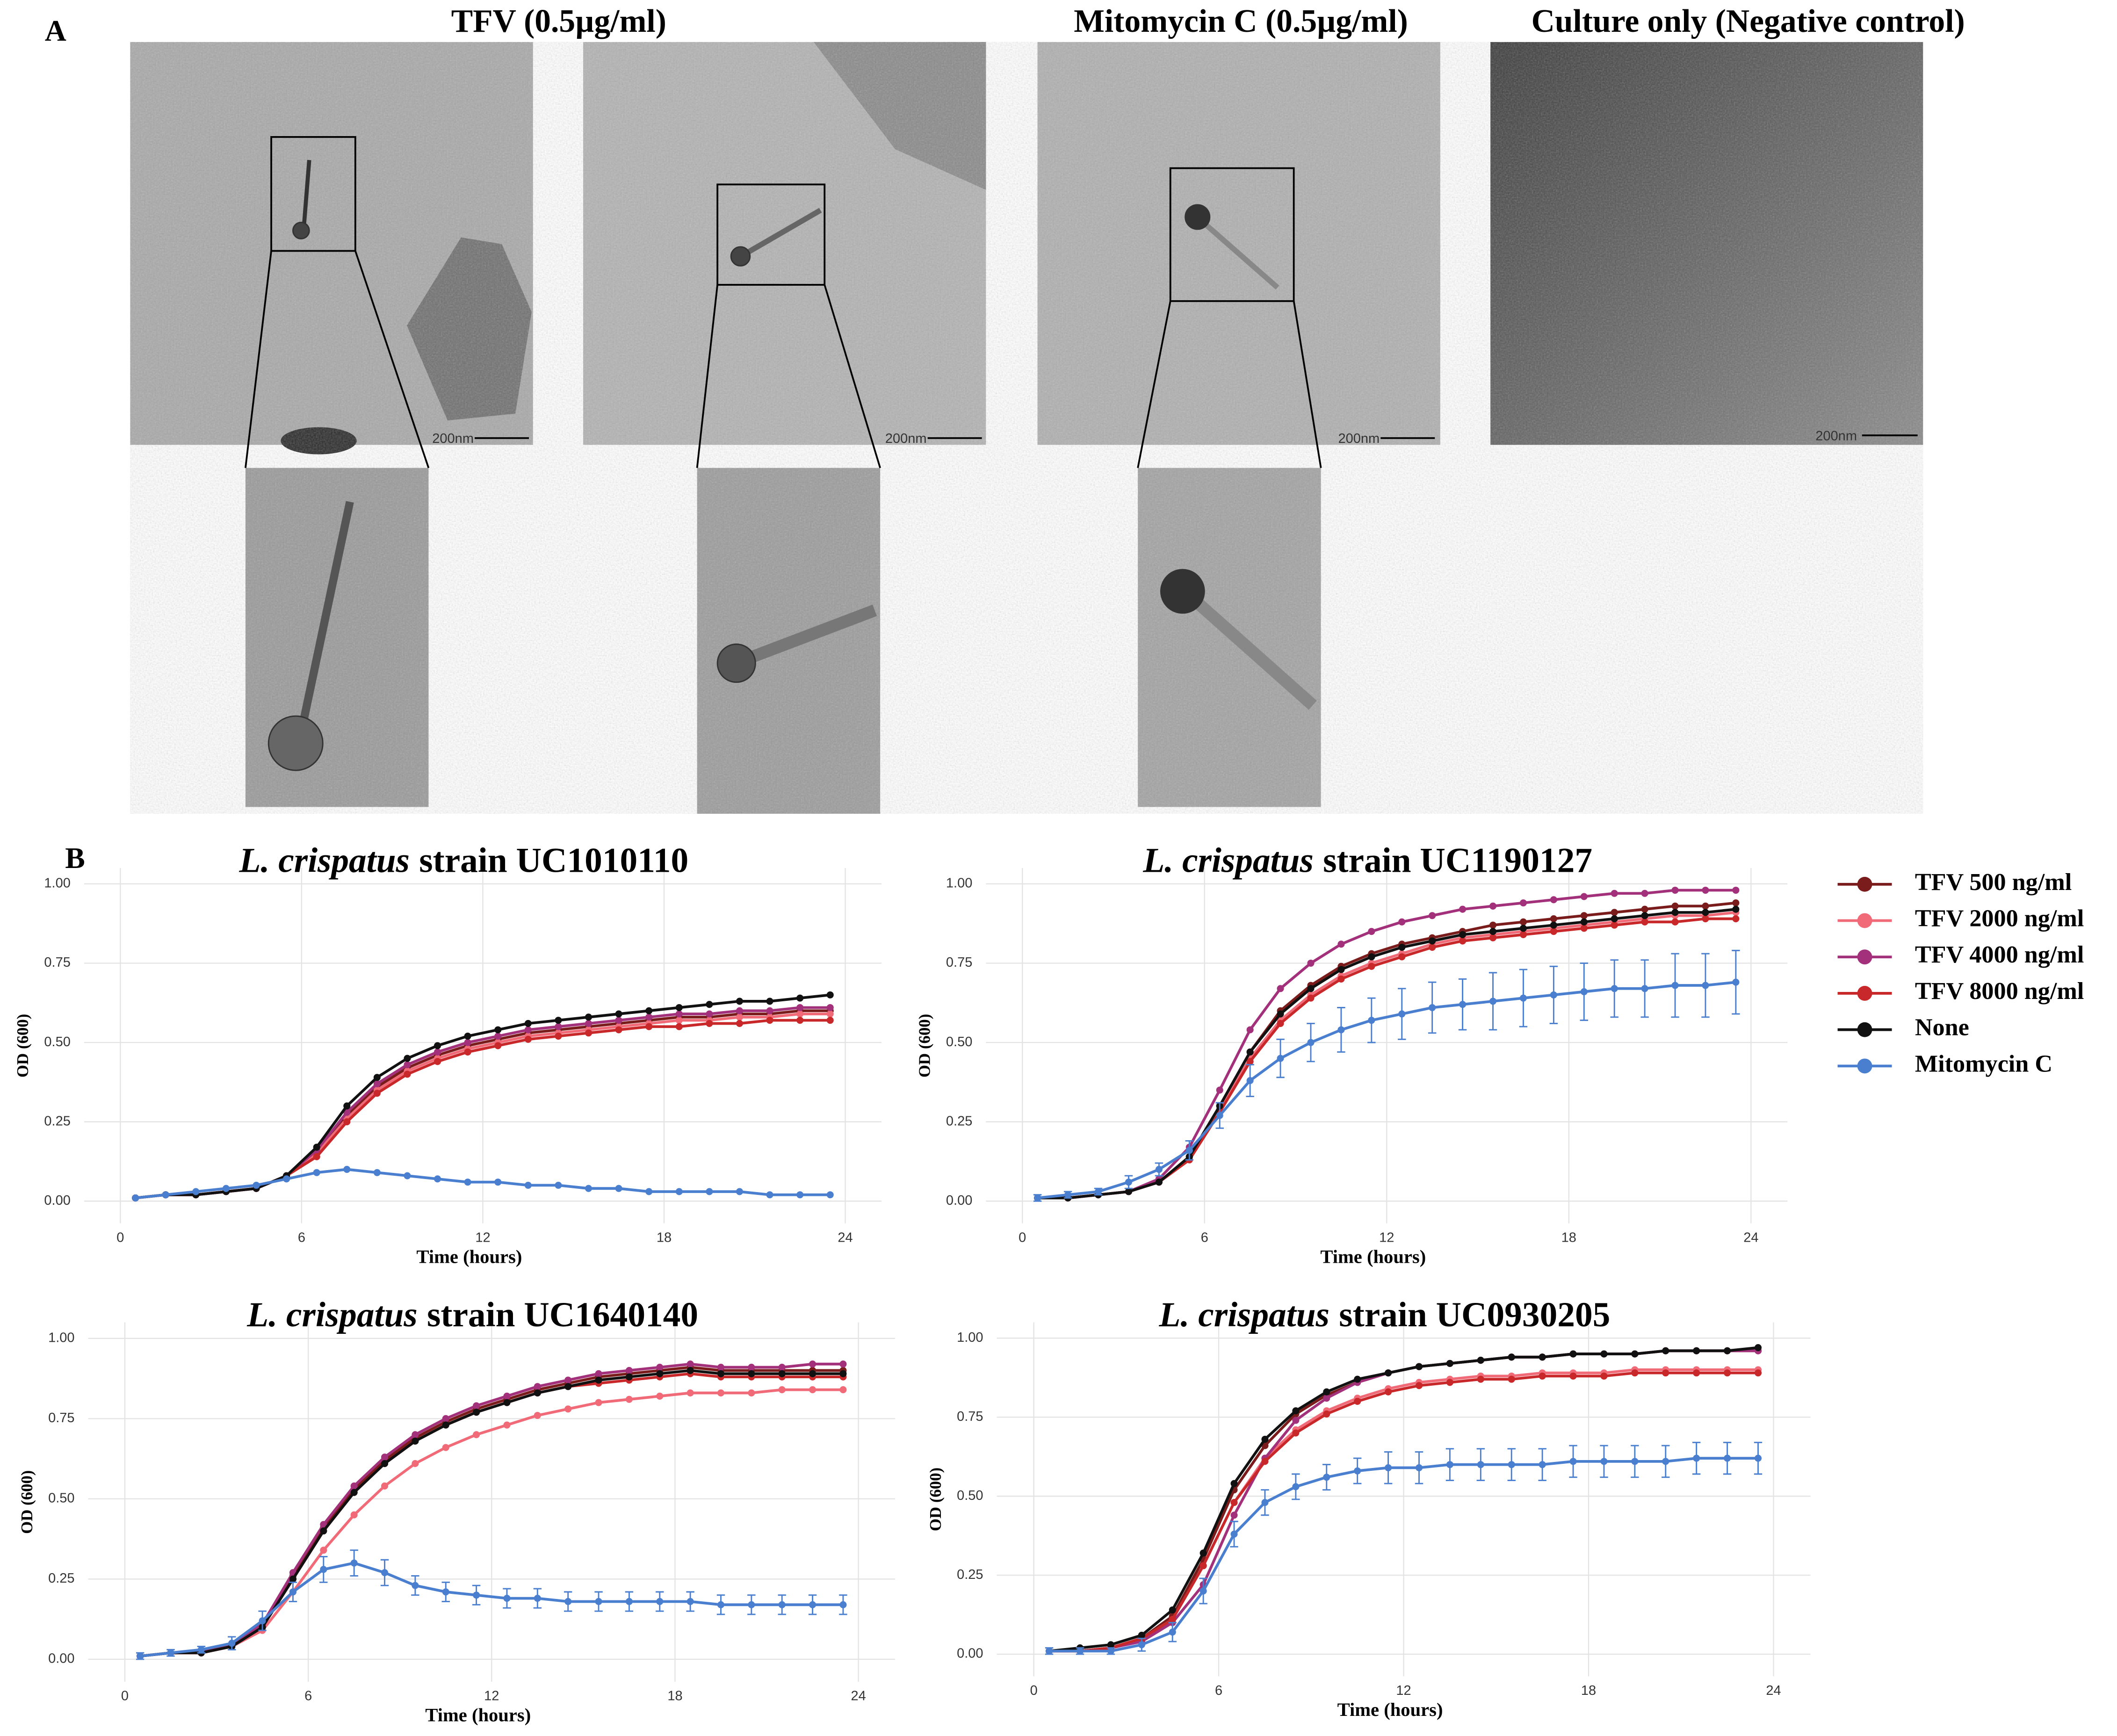 The image size is (2117, 1736). I want to click on panel-label: B, so click(75, 858).